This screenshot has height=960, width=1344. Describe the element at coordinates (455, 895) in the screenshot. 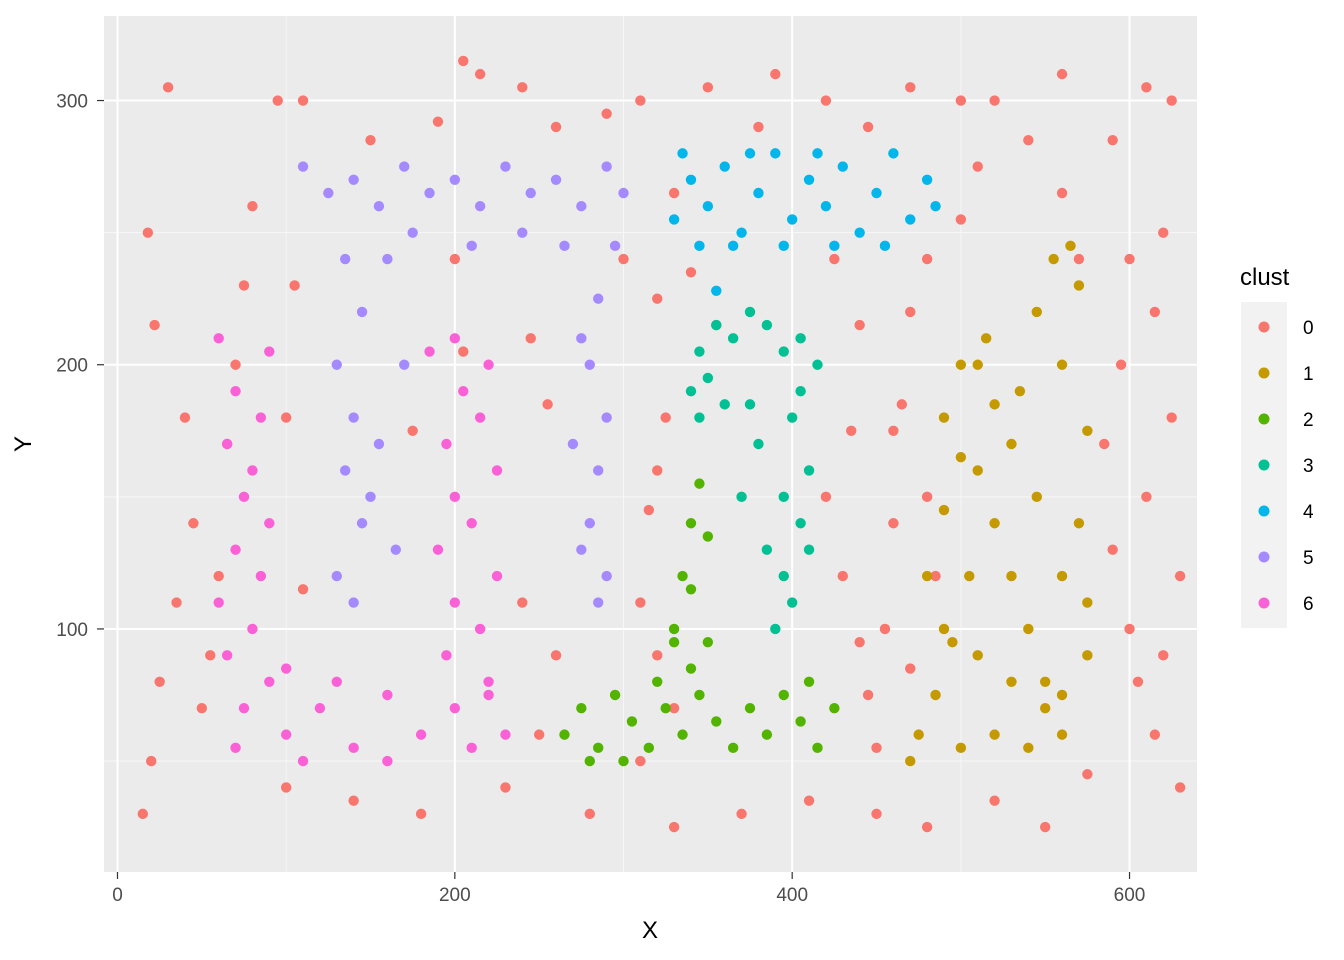

I see `x-tick-label: 200` at that location.